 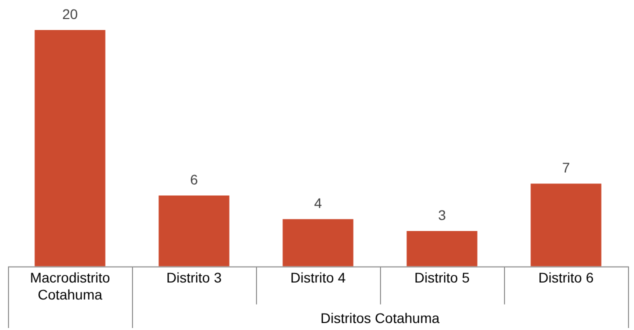 I want to click on x-tick-label: Distrito 4, so click(x=318, y=278).